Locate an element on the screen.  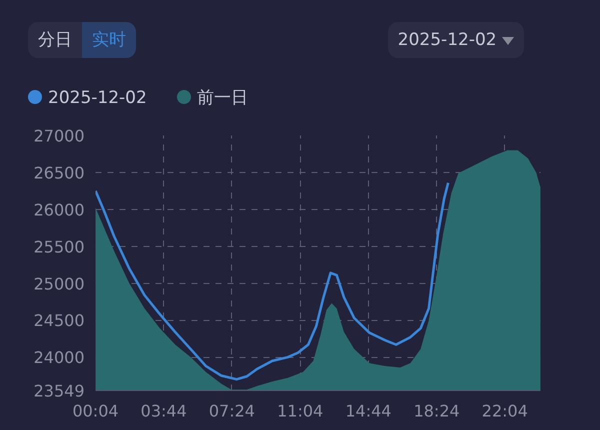
y-tick-label: 24500 is located at coordinates (59, 320).